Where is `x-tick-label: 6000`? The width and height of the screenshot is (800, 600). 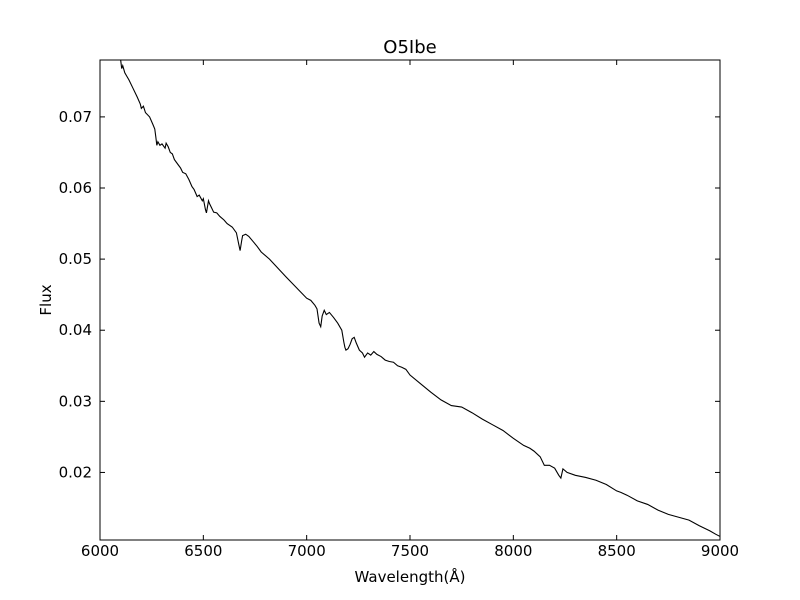 x-tick-label: 6000 is located at coordinates (100, 551).